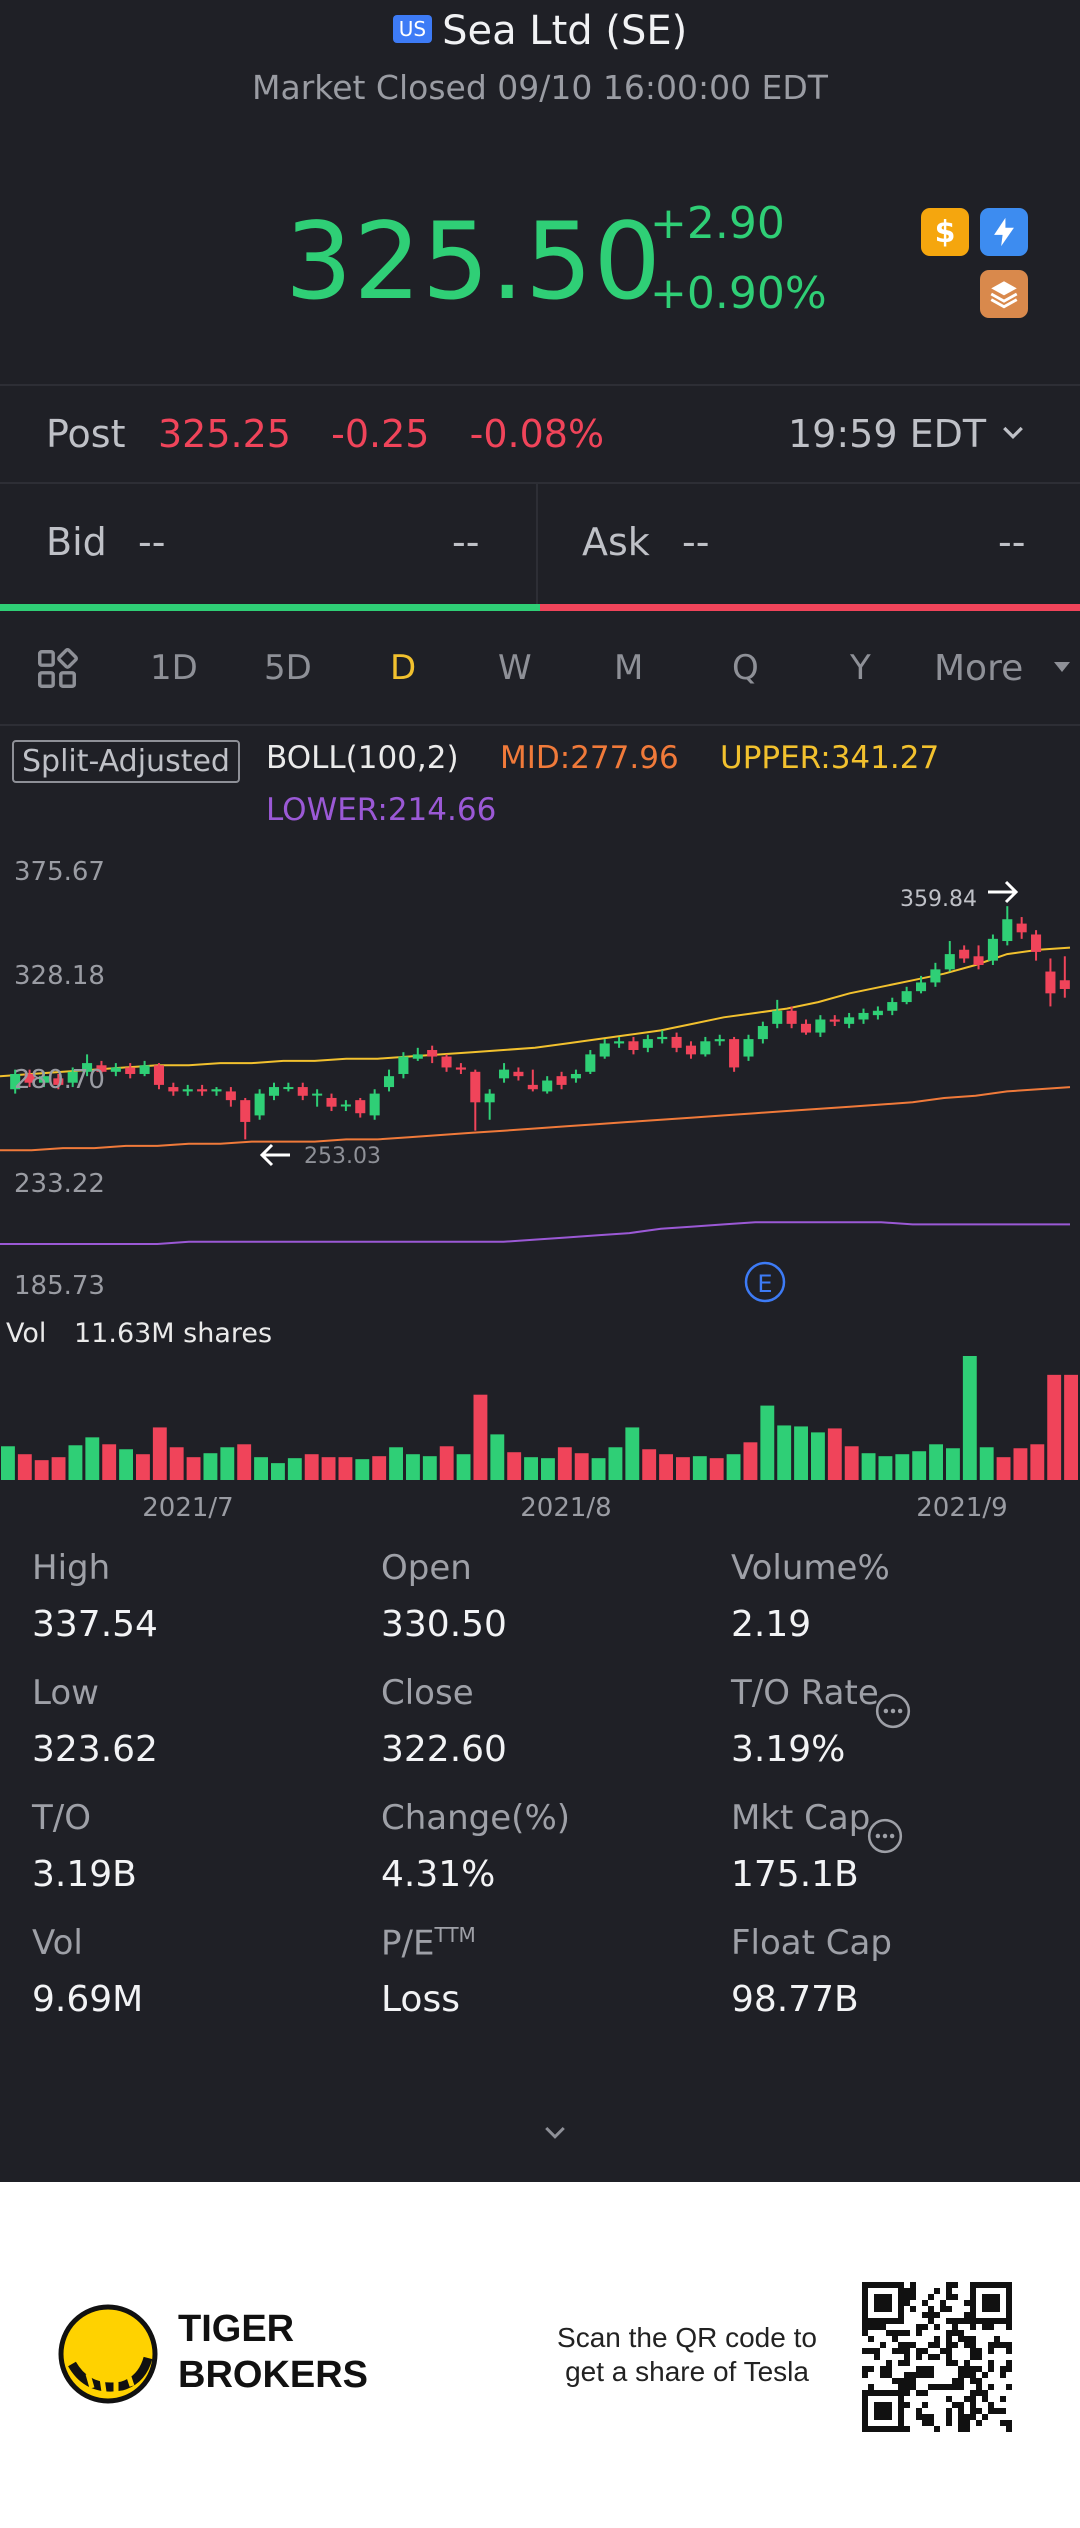  Describe the element at coordinates (515, 668) in the screenshot. I see `tab-w: W` at that location.